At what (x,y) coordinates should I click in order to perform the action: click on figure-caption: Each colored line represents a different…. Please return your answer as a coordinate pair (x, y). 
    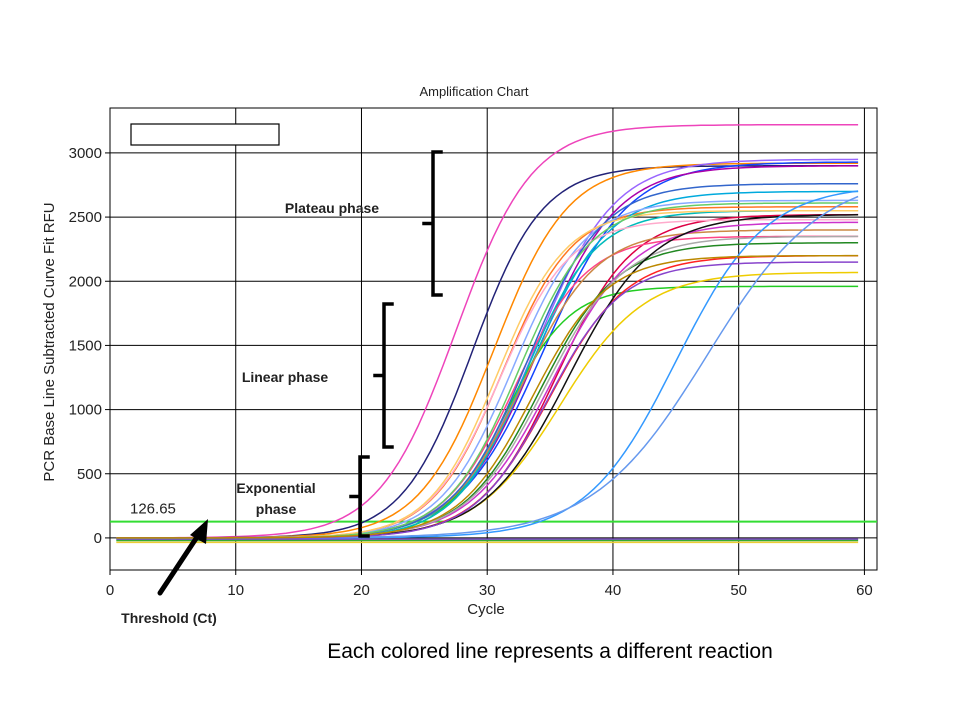
    Looking at the image, I should click on (550, 651).